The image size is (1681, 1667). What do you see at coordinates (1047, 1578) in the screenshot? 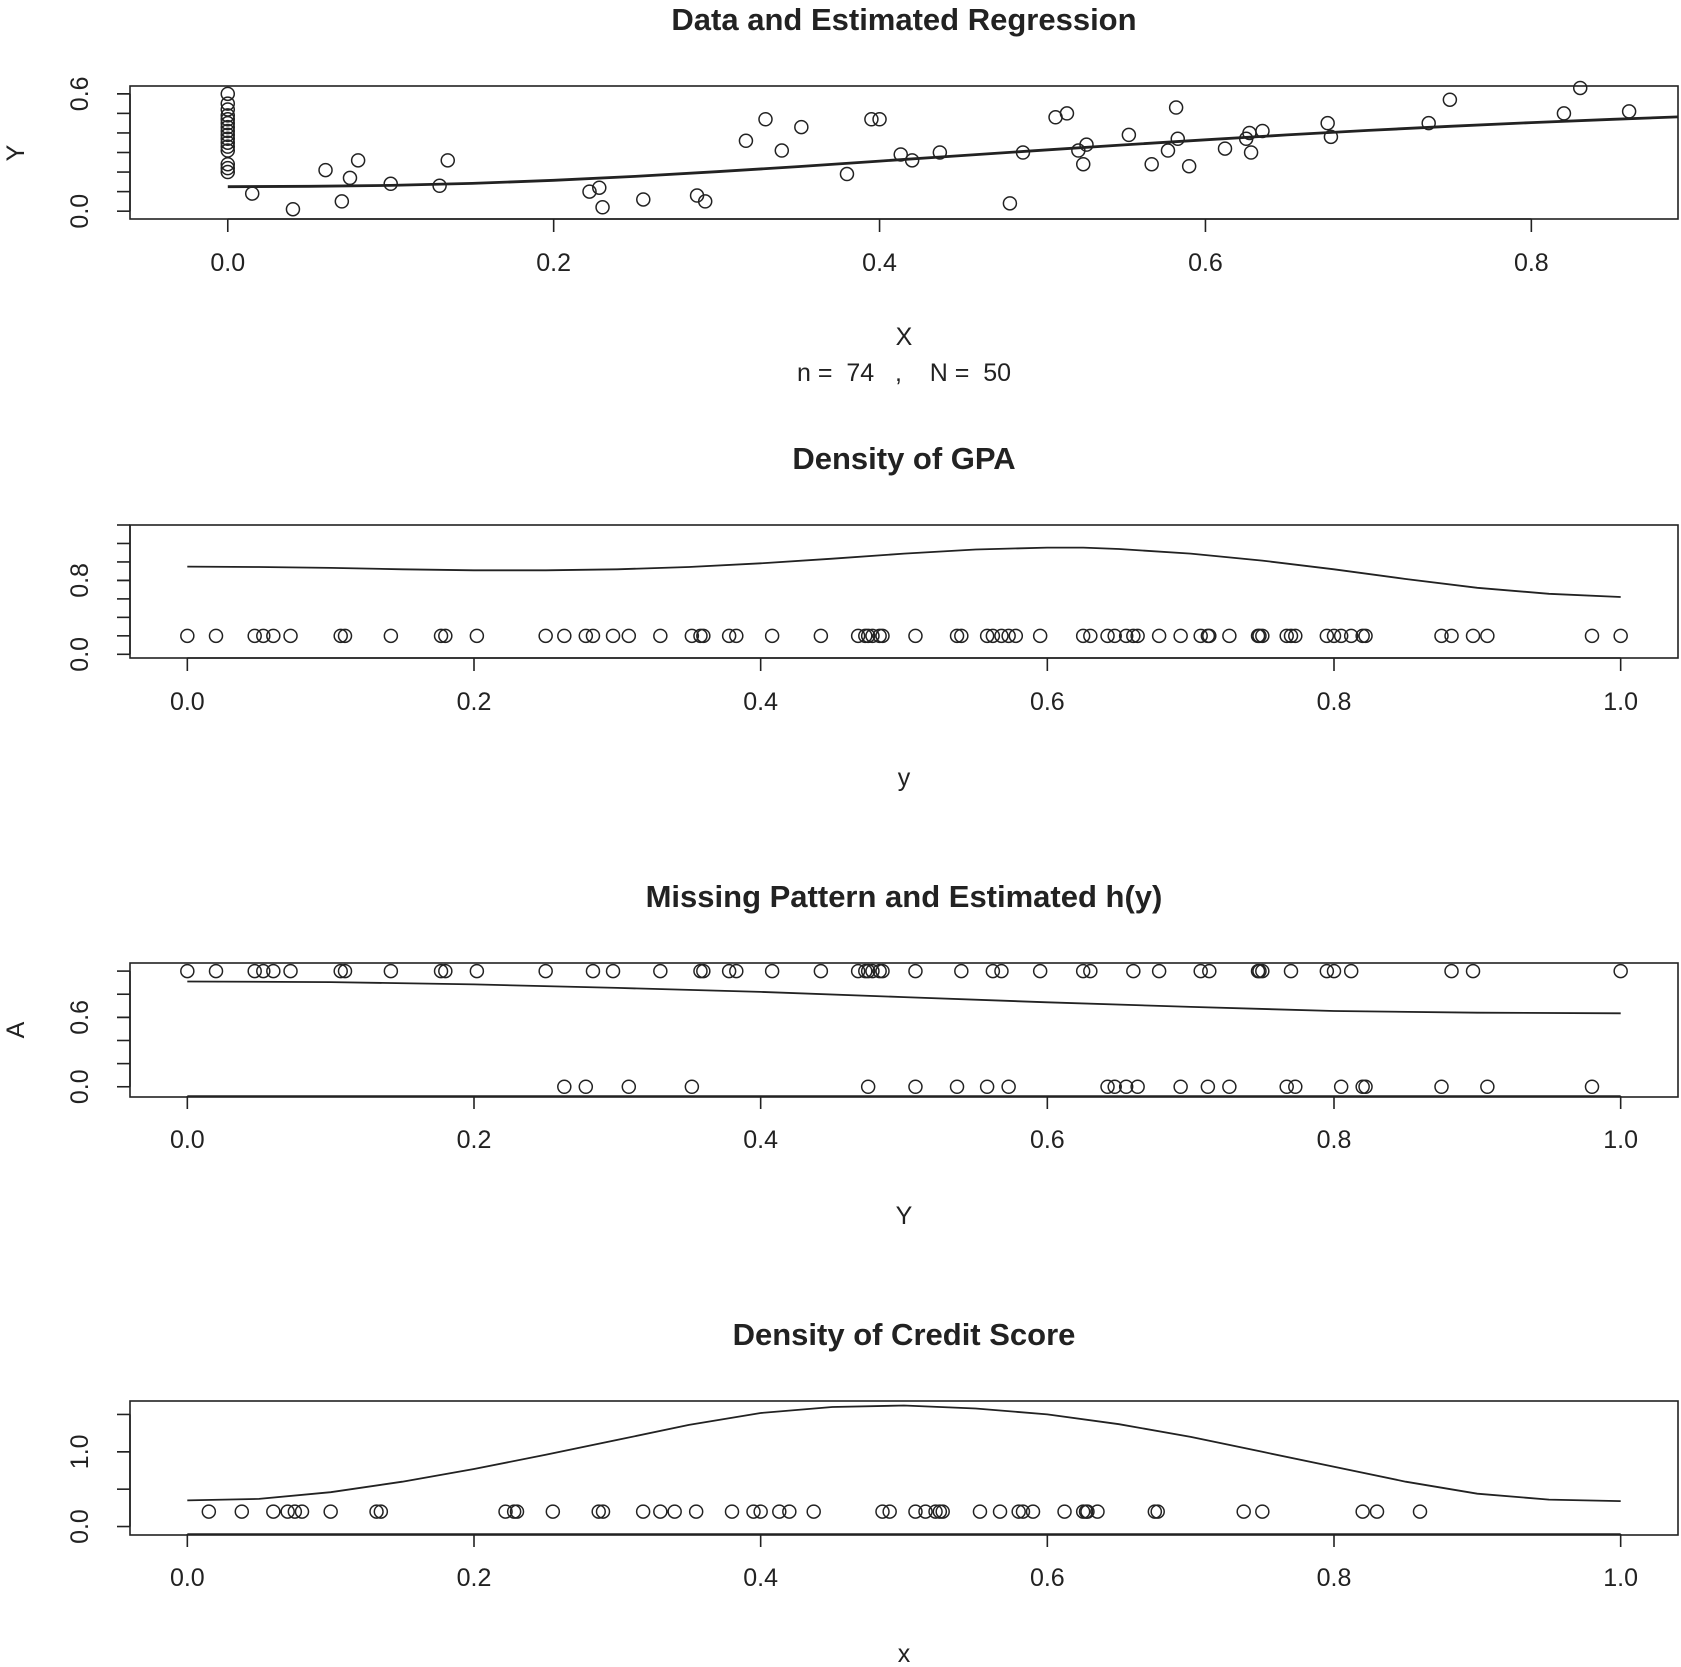
I see `x-tick-label: 0.6` at bounding box center [1047, 1578].